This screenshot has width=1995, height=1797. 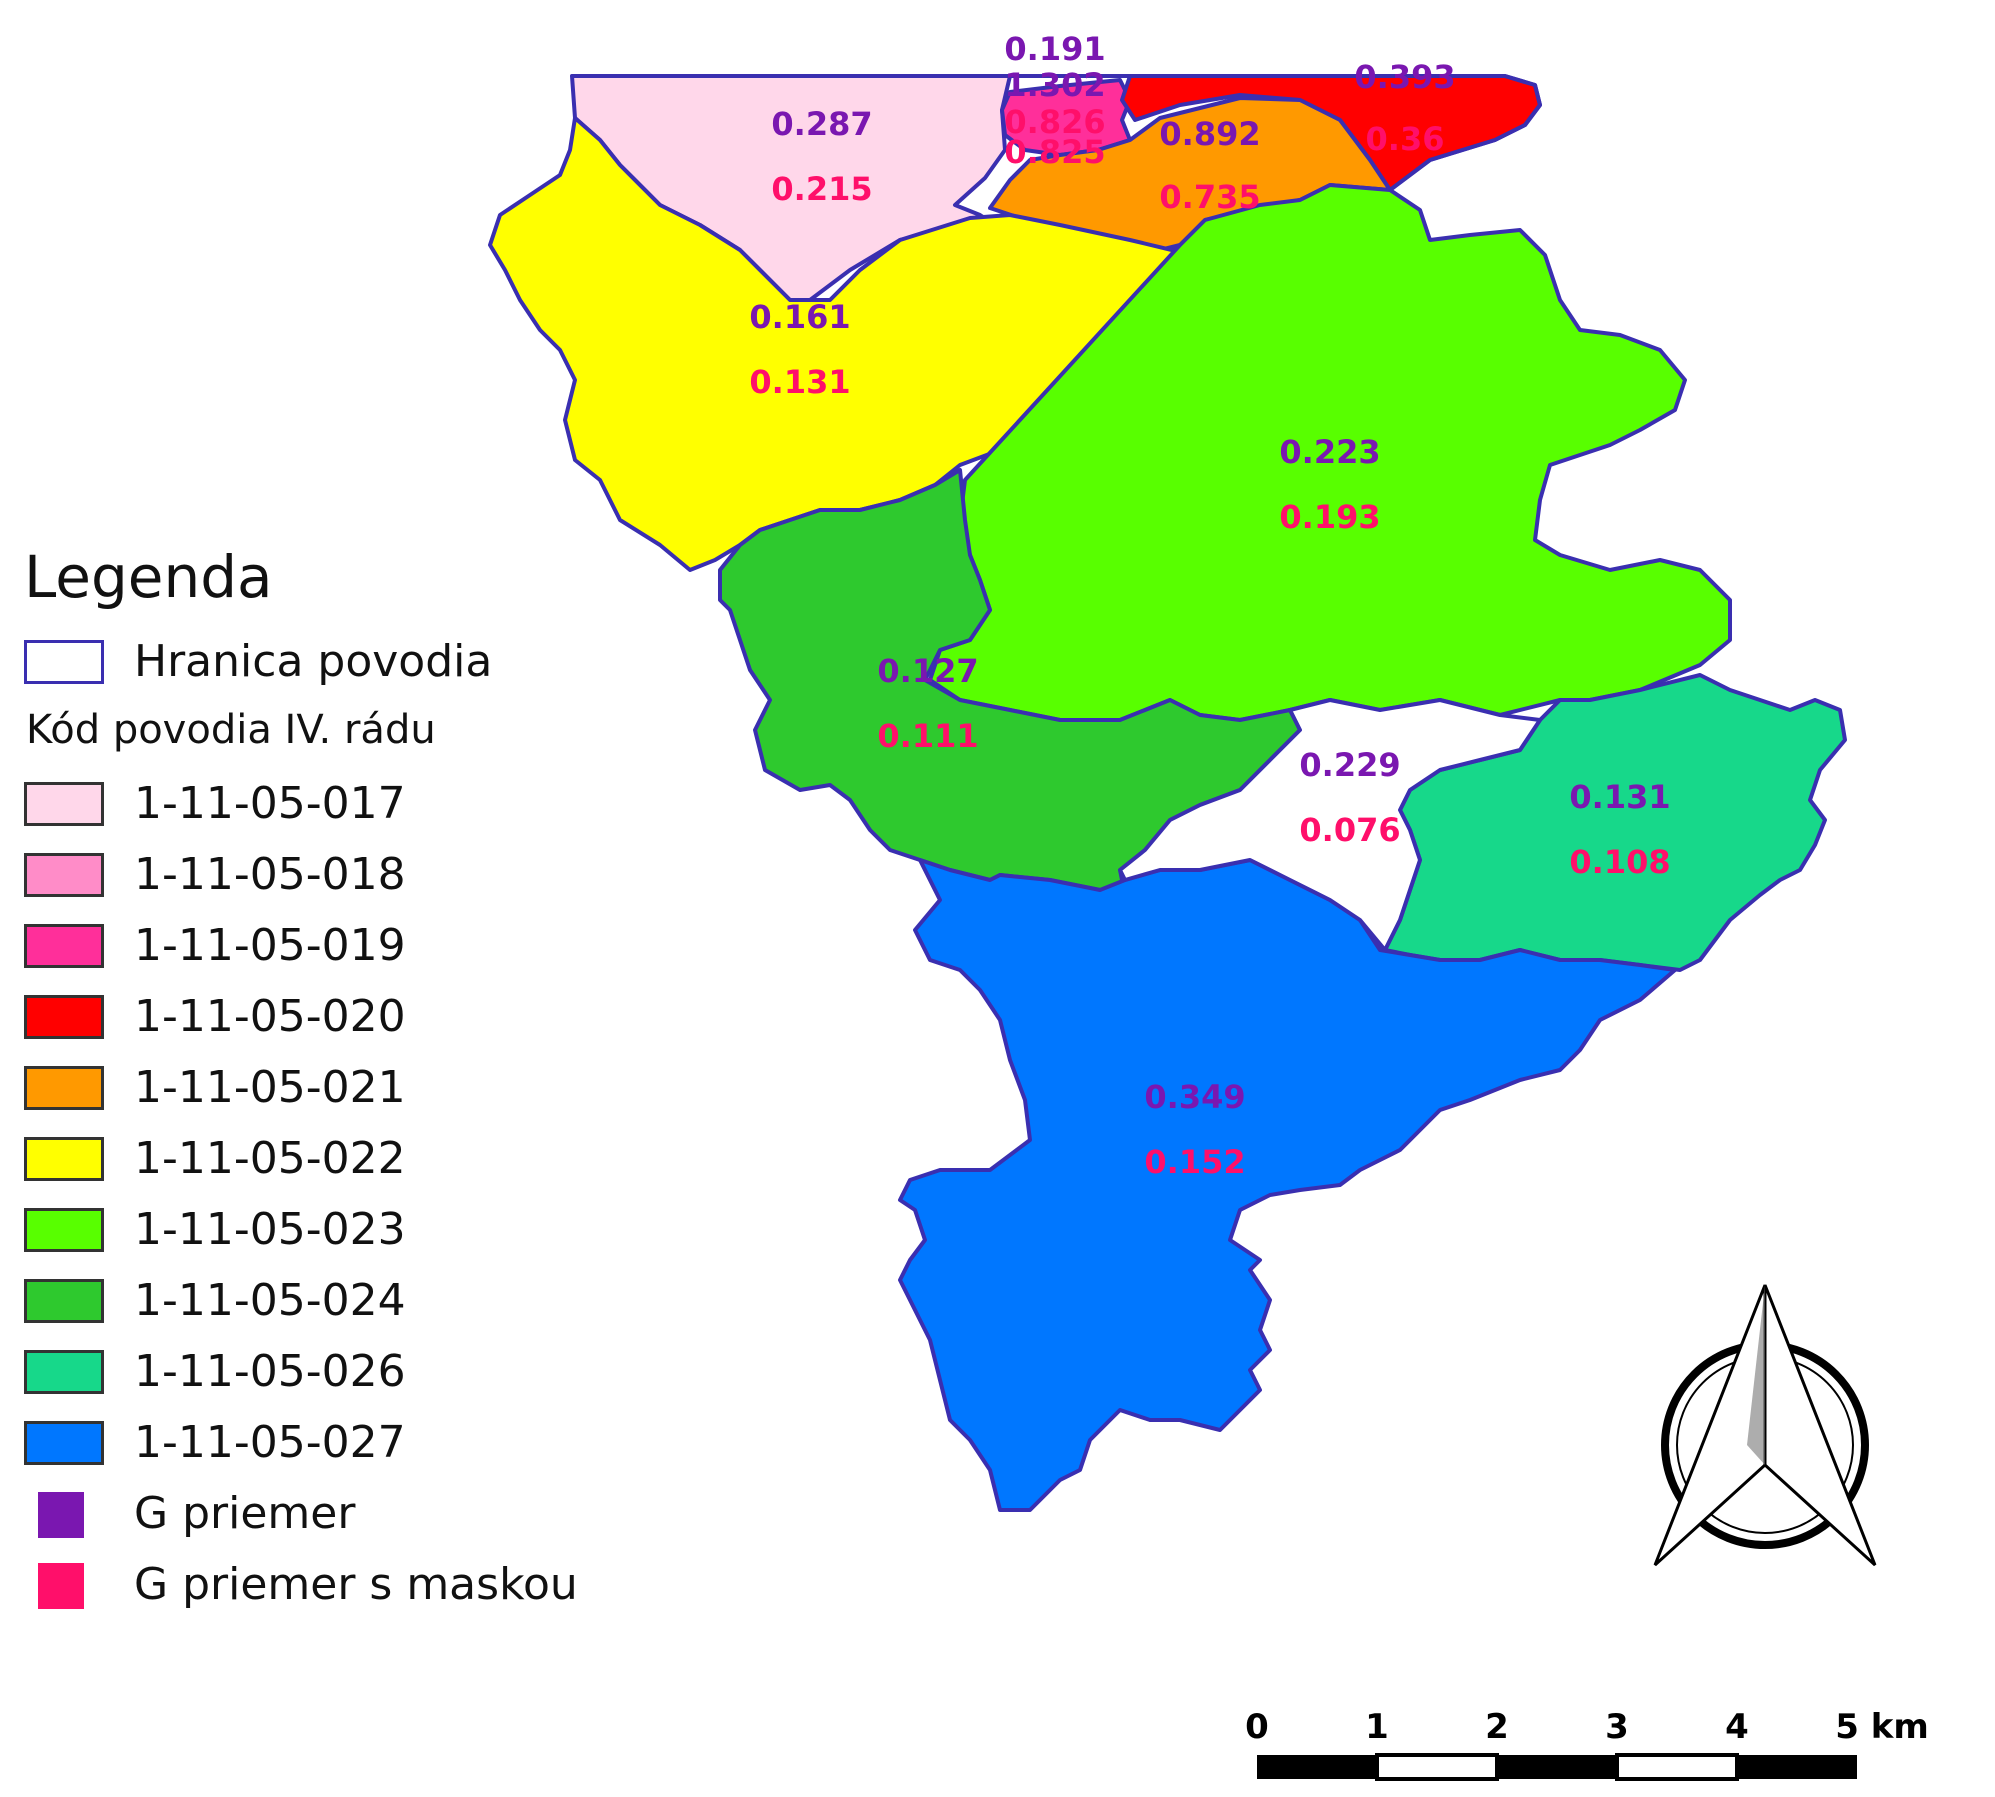 I want to click on legend-item-label: 1-11-05-026, so click(x=270, y=1371).